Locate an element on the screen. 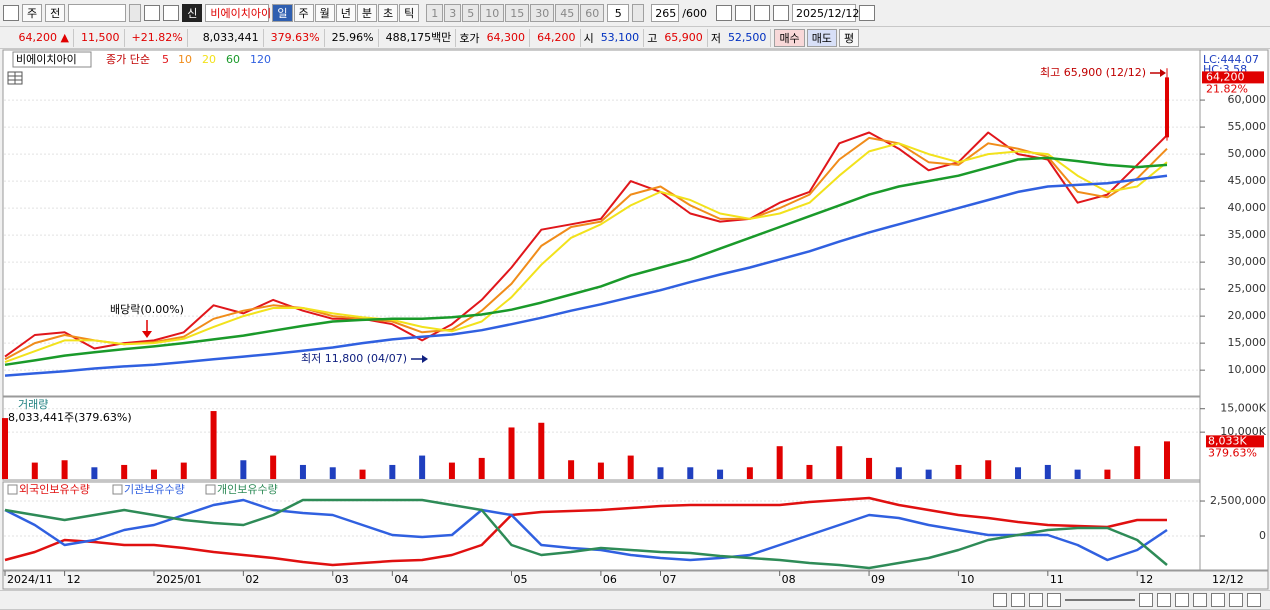 The width and height of the screenshot is (1270, 610). high-annotation: 최고 65,900 (12/12) is located at coordinates (1093, 72).